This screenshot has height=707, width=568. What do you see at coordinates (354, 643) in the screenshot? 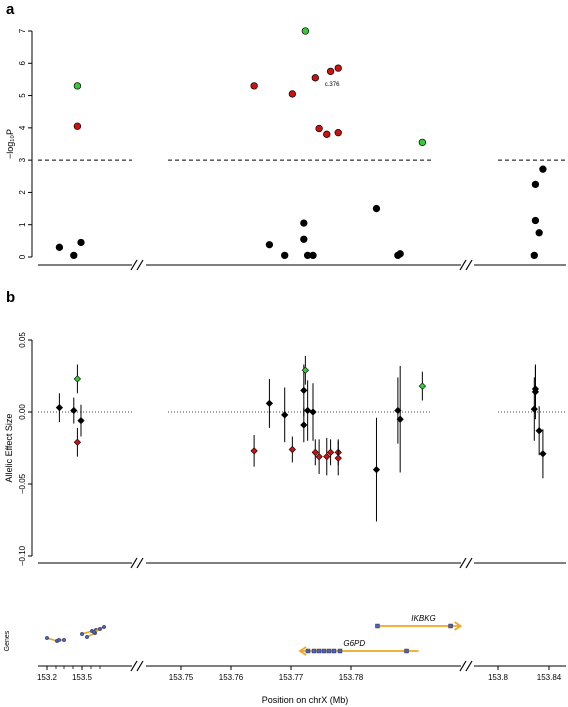
I see `gene-1-label: G6PD` at bounding box center [354, 643].